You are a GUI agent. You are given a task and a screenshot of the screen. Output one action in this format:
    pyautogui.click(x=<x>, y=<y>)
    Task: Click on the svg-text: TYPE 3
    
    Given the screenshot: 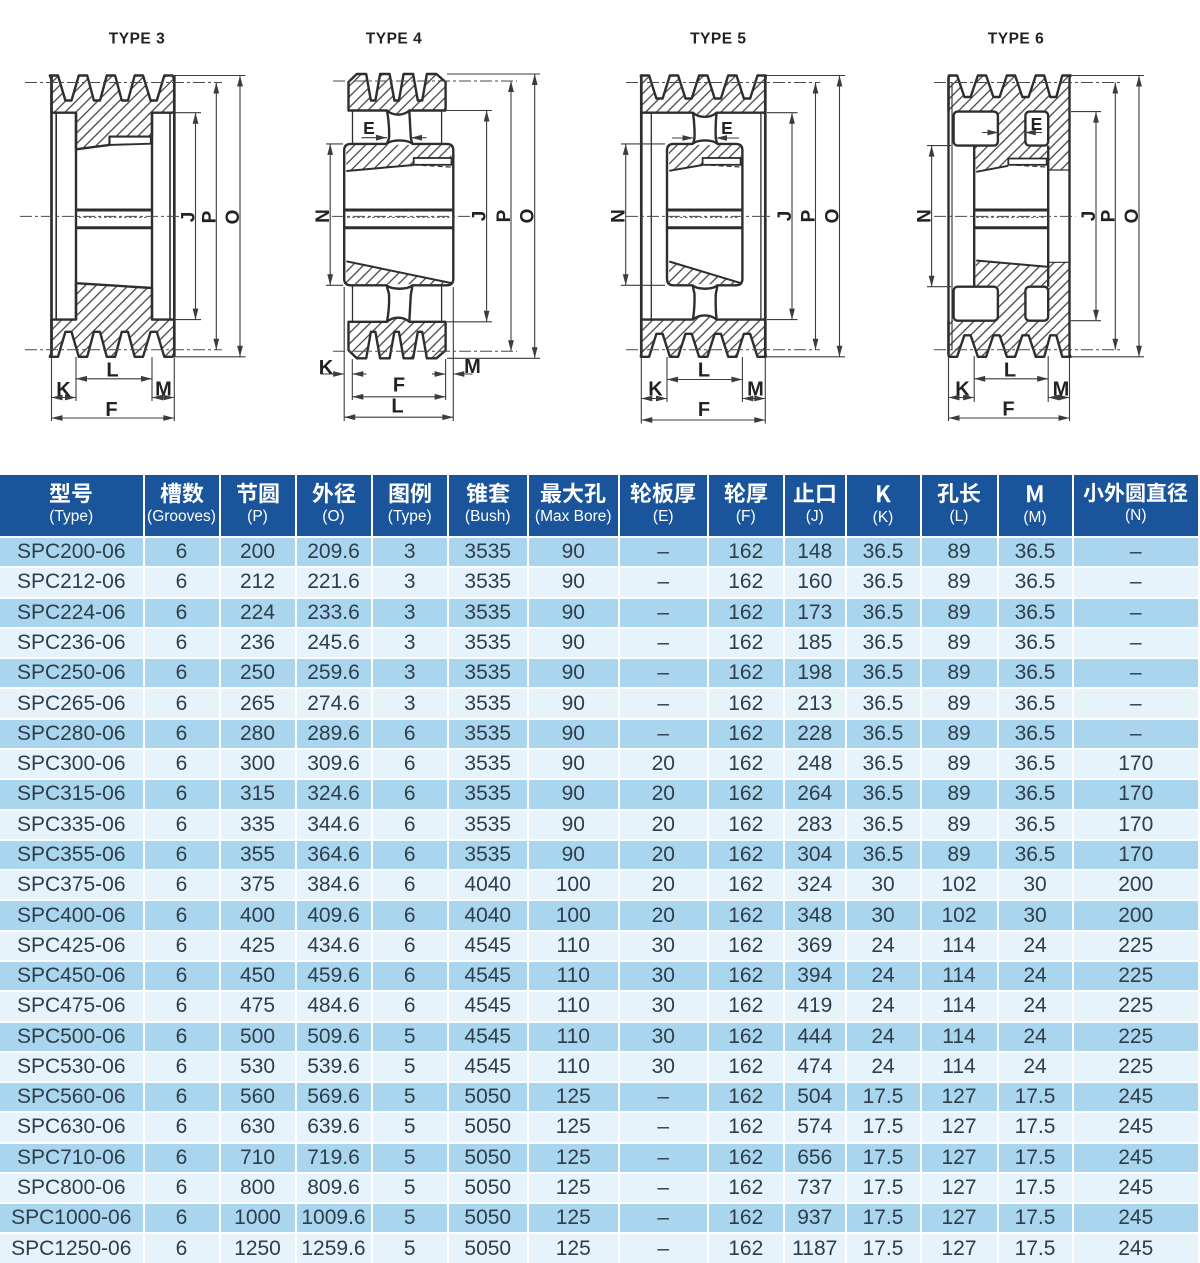 What is the action you would take?
    pyautogui.click(x=137, y=39)
    